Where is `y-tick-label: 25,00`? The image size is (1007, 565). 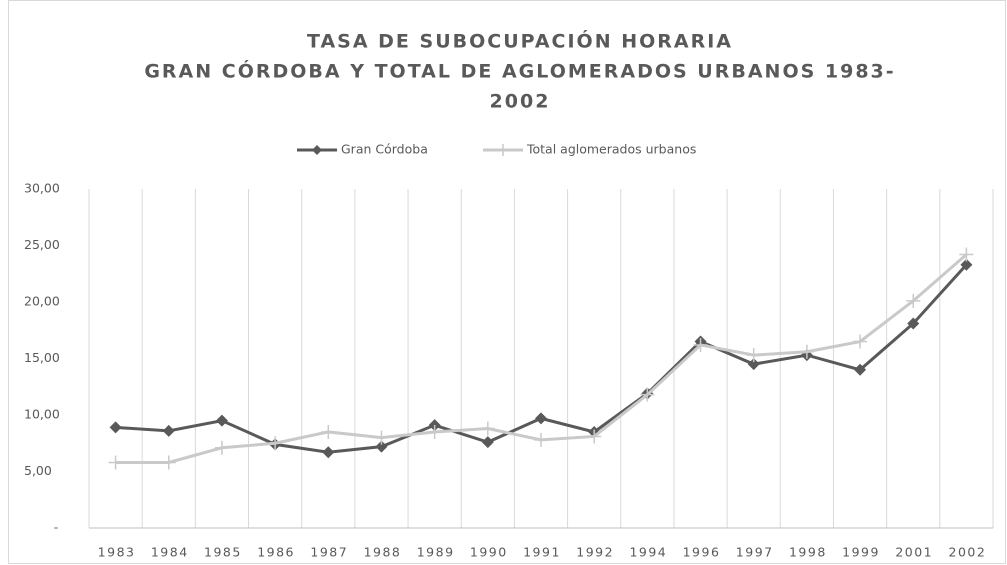 y-tick-label: 25,00 is located at coordinates (42, 244).